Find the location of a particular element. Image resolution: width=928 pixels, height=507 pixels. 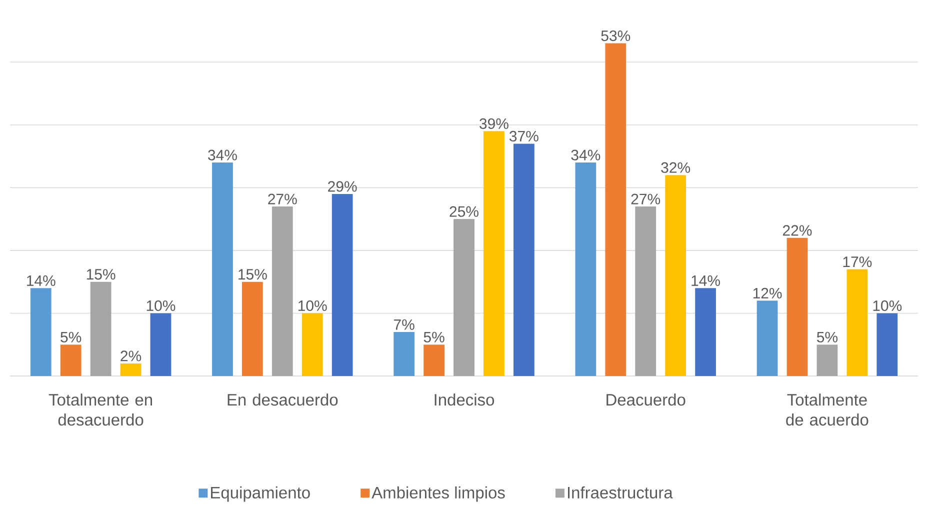

data-label: 17% is located at coordinates (857, 262).